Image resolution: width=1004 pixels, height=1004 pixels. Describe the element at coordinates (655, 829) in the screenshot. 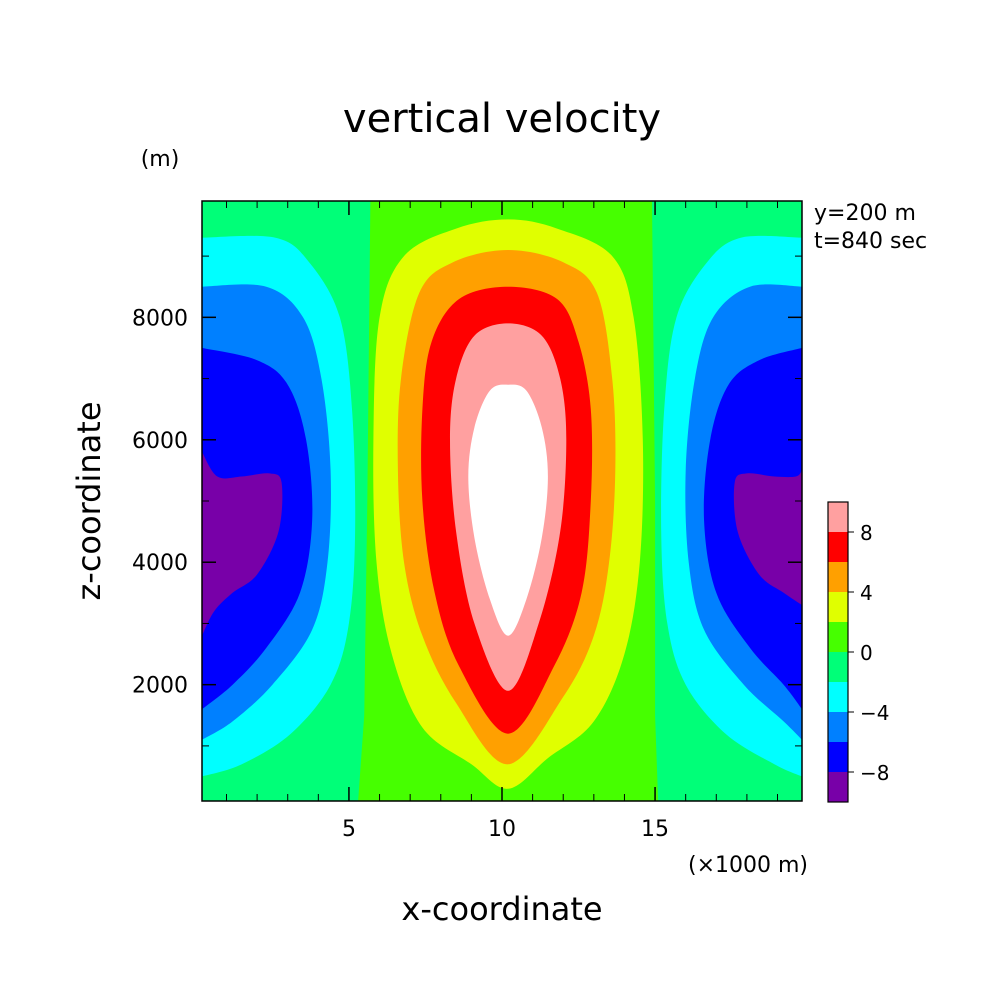

I see `x-tick-label: 15` at that location.